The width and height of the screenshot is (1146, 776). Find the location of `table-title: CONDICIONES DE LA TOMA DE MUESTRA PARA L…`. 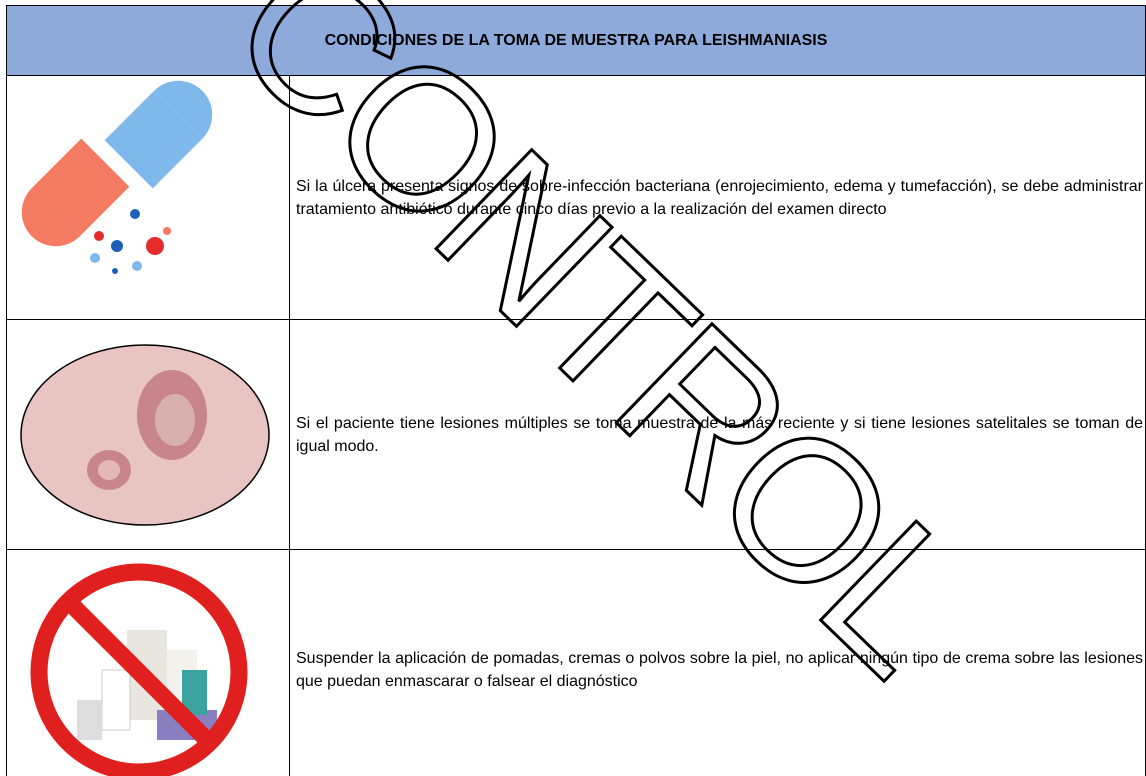

table-title: CONDICIONES DE LA TOMA DE MUESTRA PARA L… is located at coordinates (576, 40).